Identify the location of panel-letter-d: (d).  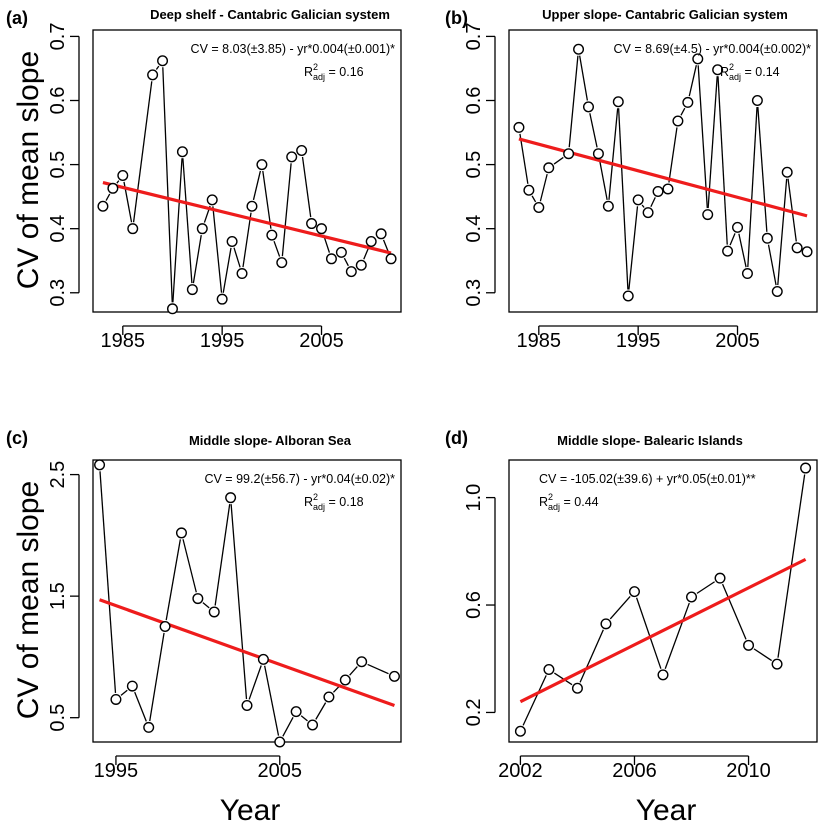
(456, 438).